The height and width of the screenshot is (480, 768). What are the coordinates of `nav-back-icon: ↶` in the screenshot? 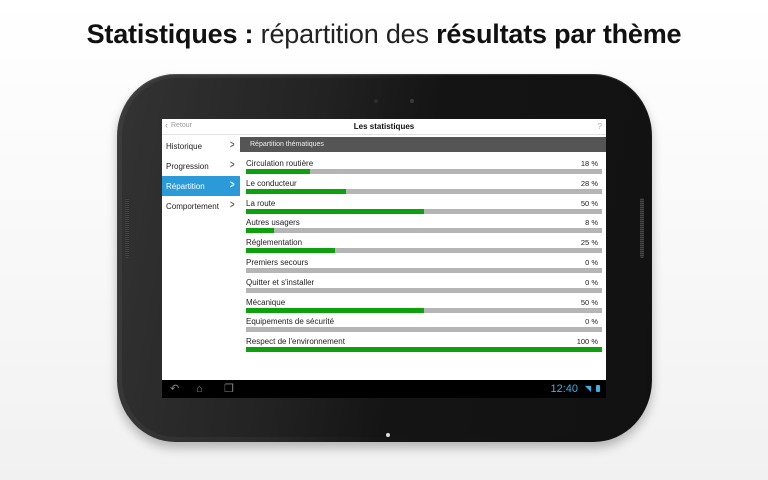 It's located at (175, 389).